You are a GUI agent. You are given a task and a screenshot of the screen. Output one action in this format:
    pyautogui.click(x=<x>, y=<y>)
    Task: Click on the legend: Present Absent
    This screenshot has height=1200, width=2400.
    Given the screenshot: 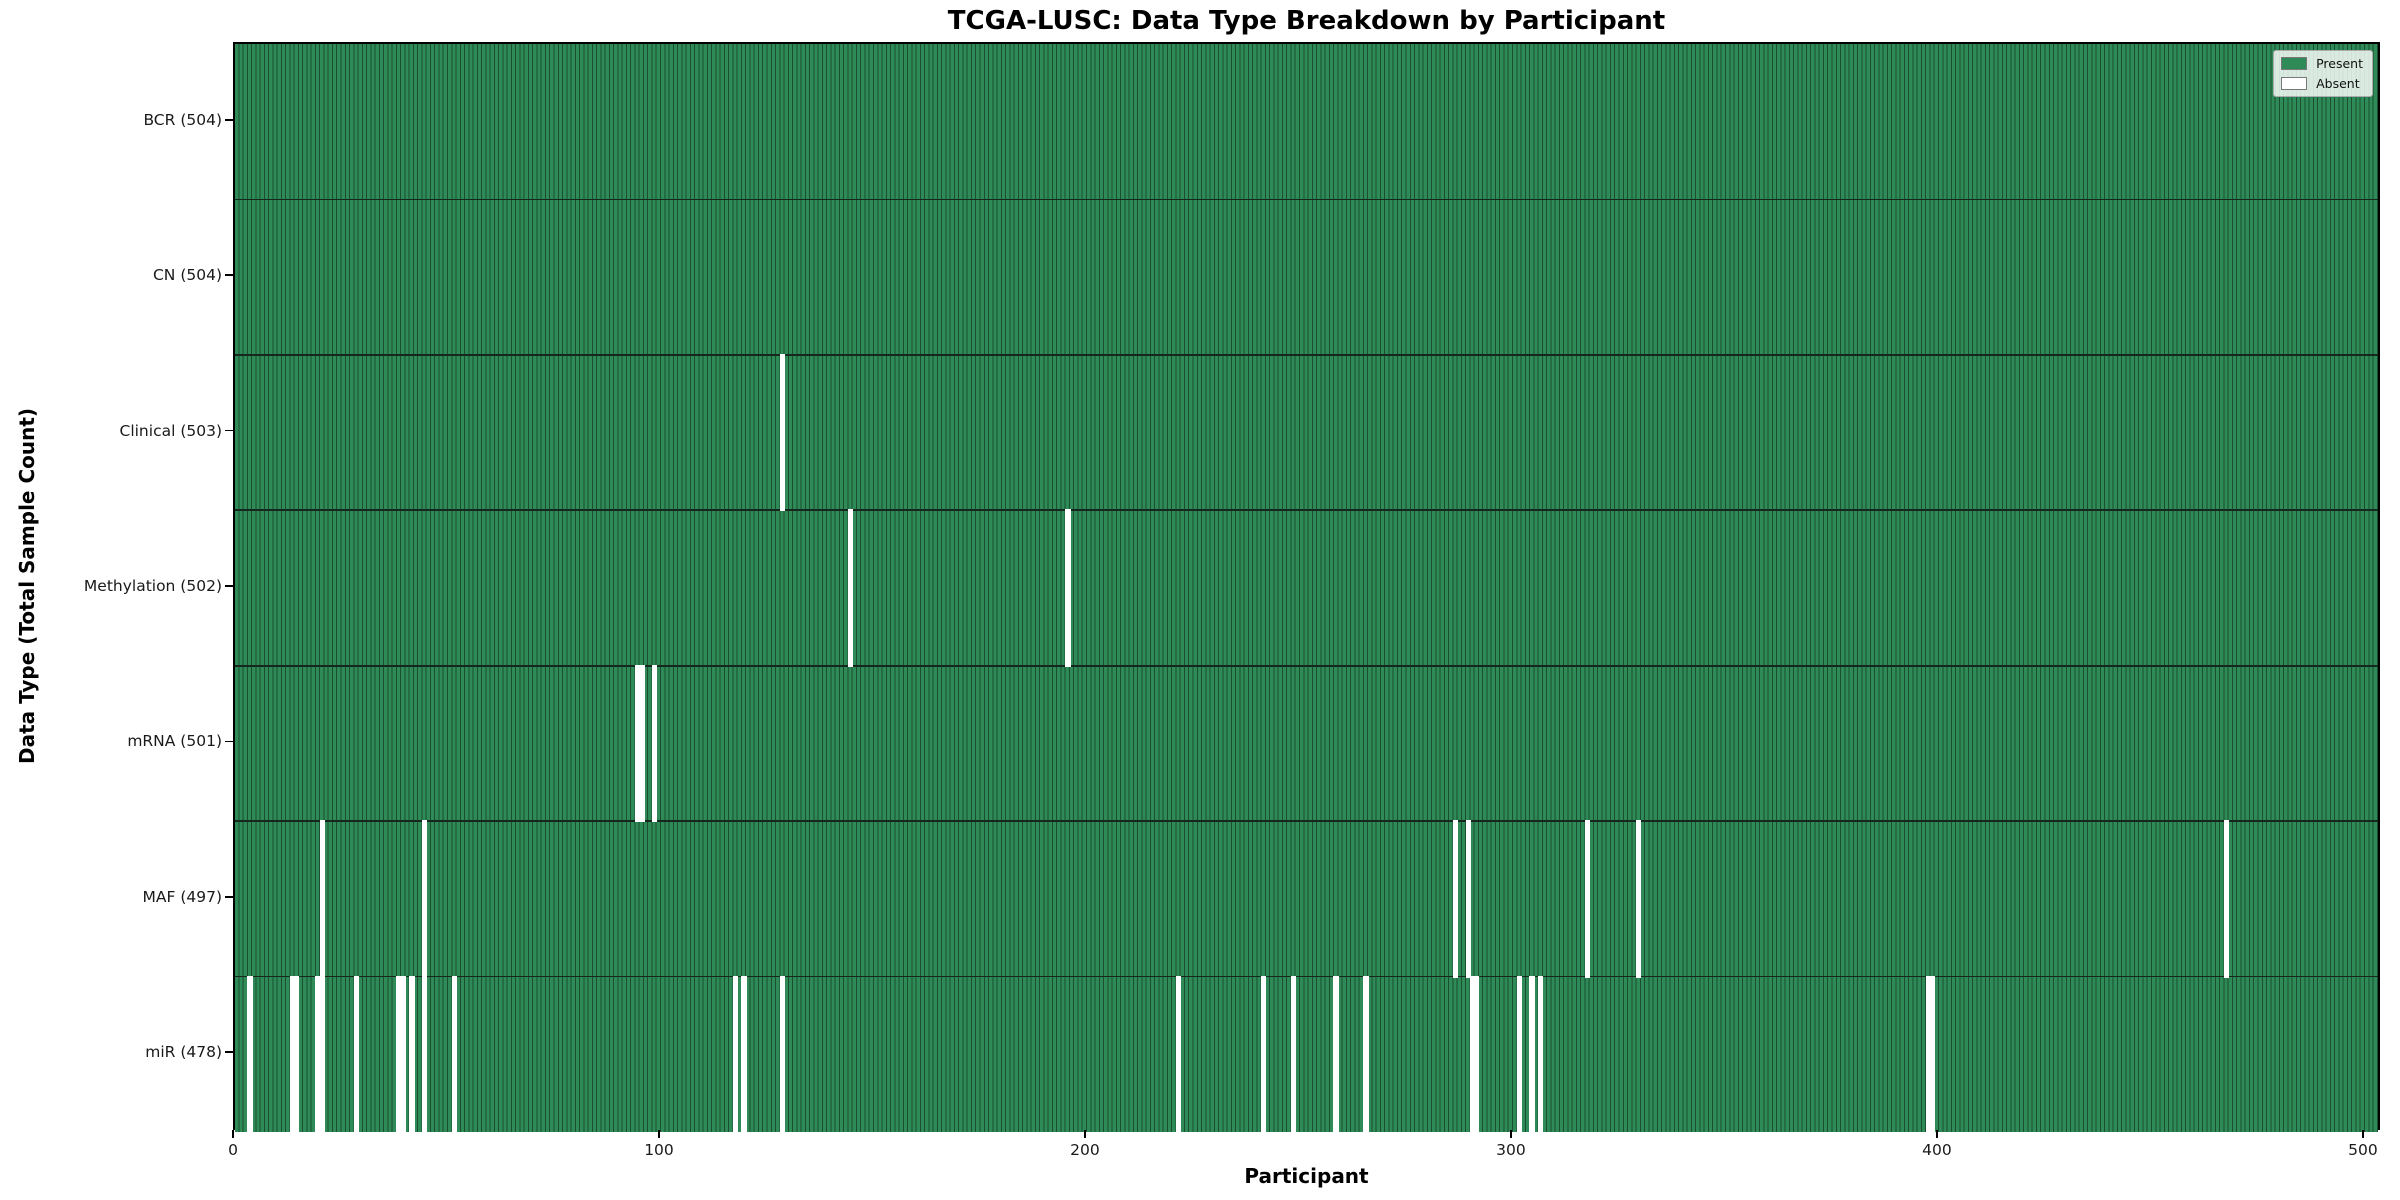 What is the action you would take?
    pyautogui.click(x=2323, y=73)
    